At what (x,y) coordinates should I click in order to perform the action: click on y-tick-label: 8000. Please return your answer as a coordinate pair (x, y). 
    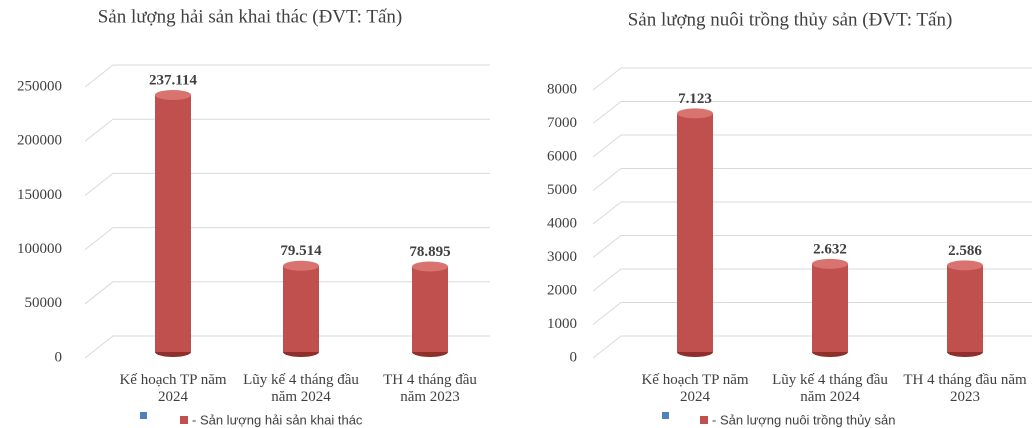
    Looking at the image, I should click on (562, 89).